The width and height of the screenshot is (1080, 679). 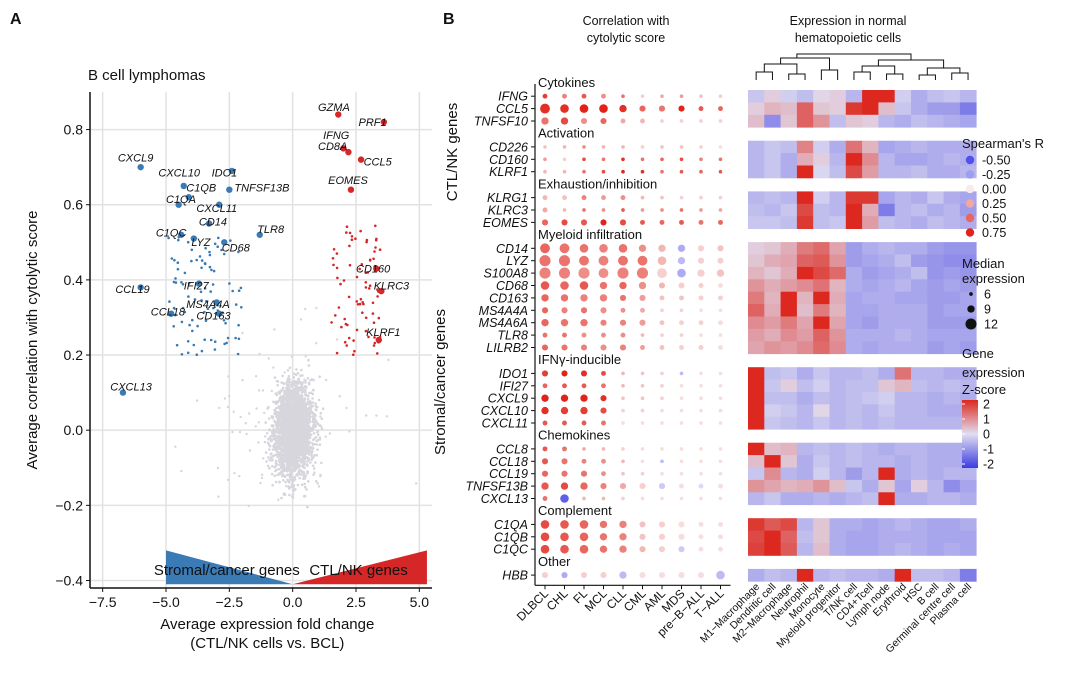 I want to click on spearman-legend-label-4: 0.50, so click(x=994, y=219).